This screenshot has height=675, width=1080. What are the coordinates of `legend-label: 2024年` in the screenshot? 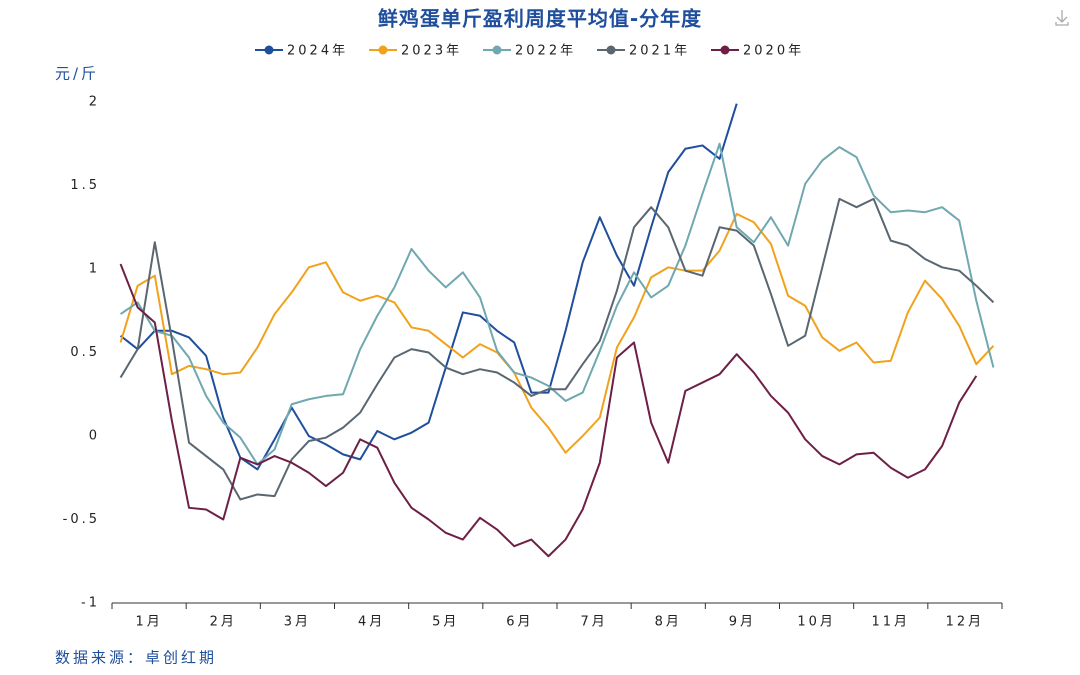 It's located at (317, 51).